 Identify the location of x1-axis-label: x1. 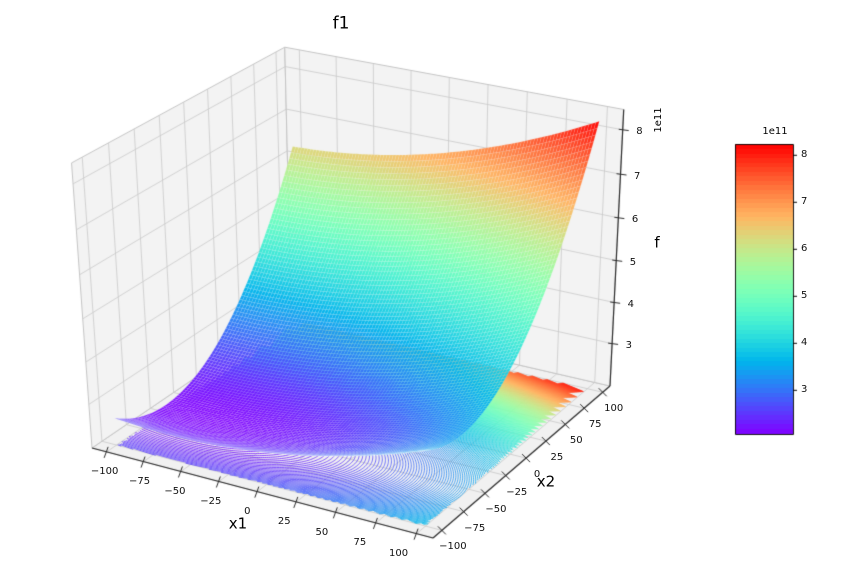
(238, 523).